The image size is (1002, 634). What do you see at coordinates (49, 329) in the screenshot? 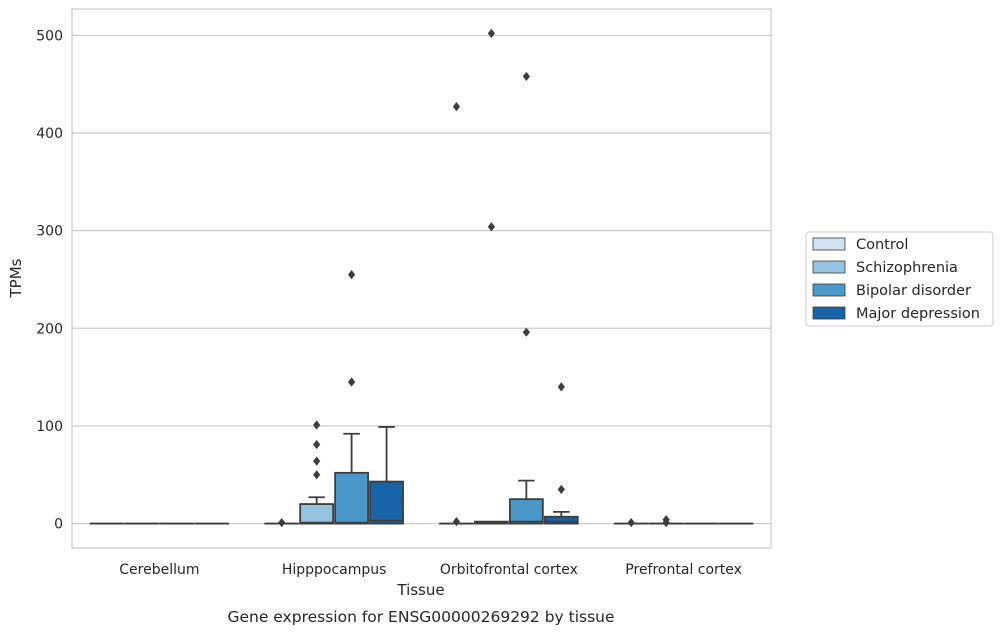
I see `y-tick-label: 200` at bounding box center [49, 329].